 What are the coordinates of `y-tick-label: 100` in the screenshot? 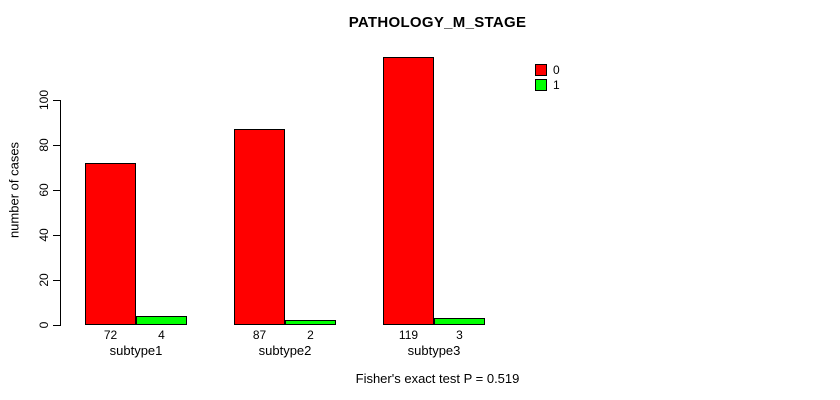 It's located at (44, 100).